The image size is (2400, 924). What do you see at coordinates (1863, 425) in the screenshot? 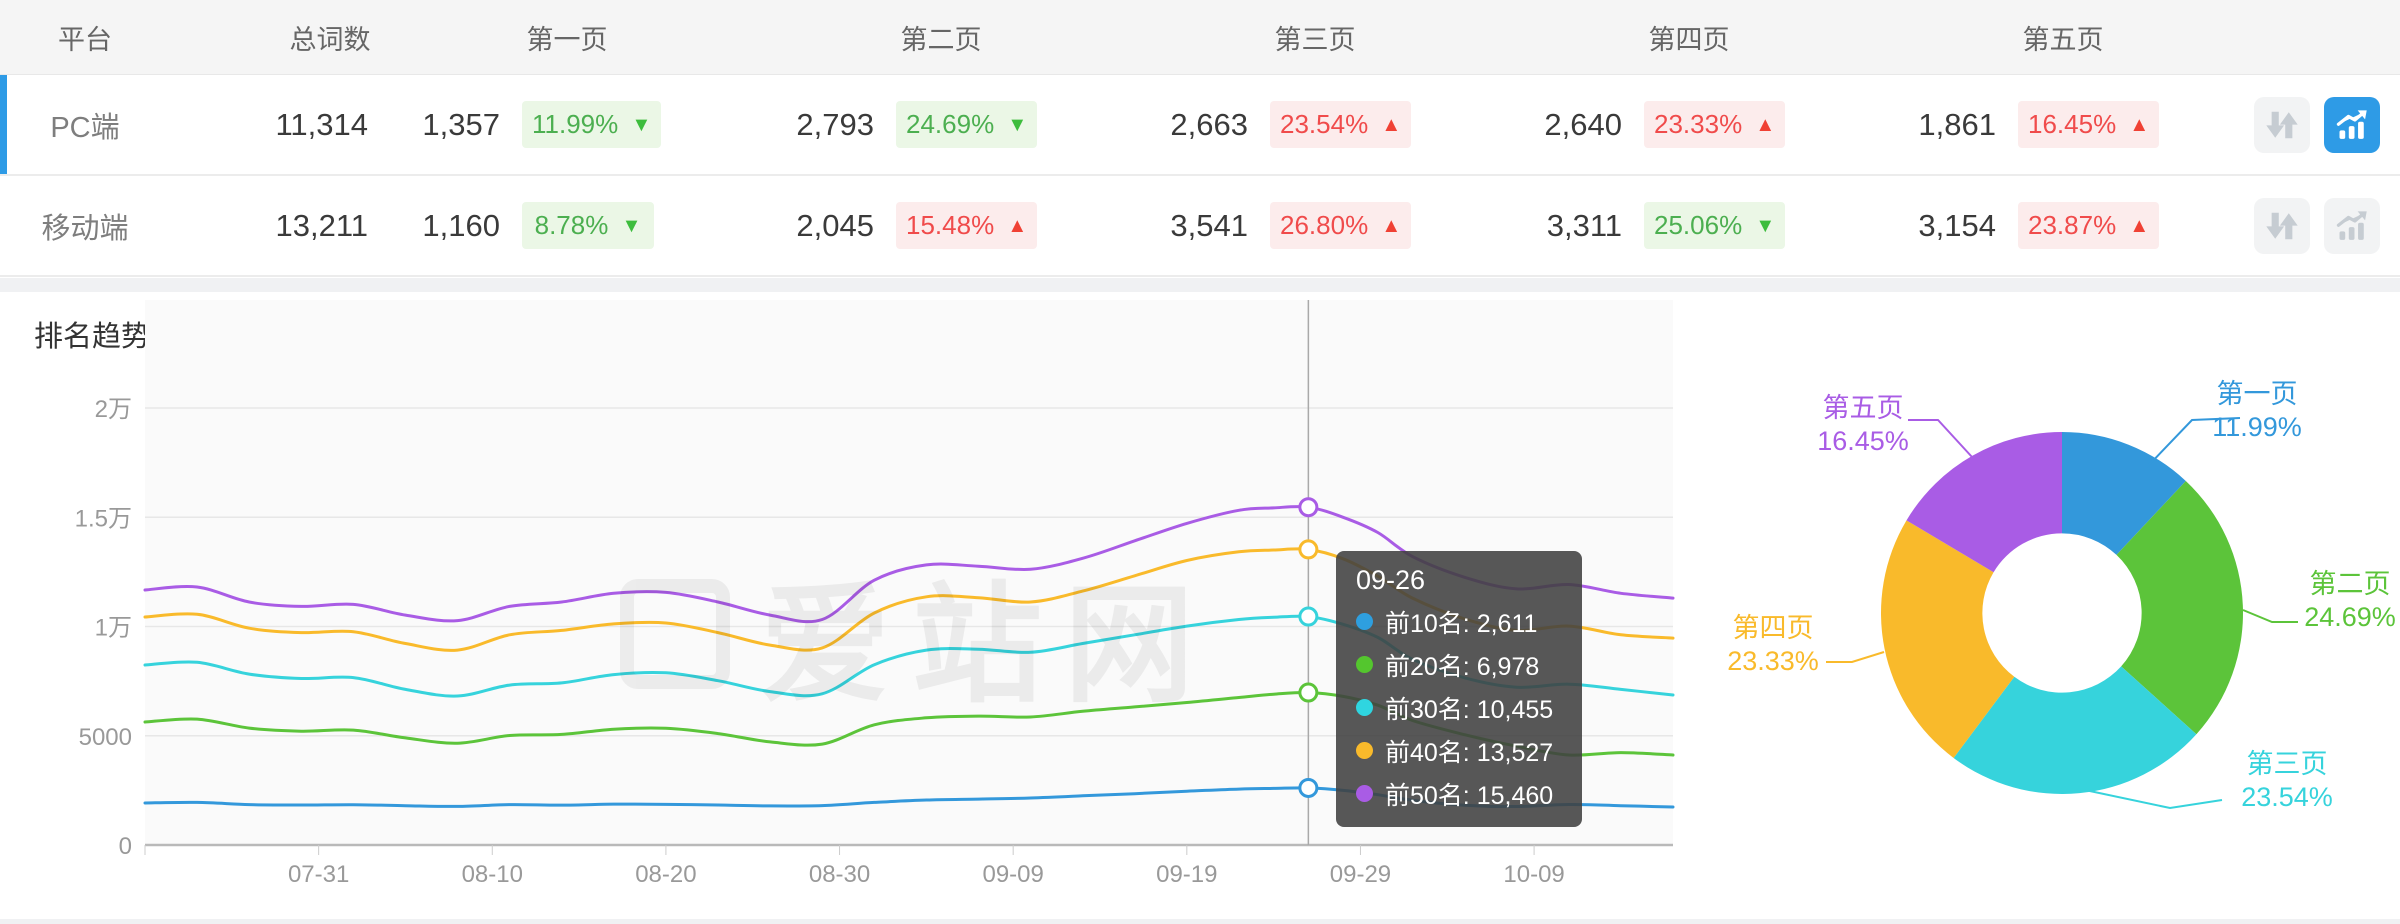
I see `donut-label-第五页: 第五页 16.45%` at bounding box center [1863, 425].